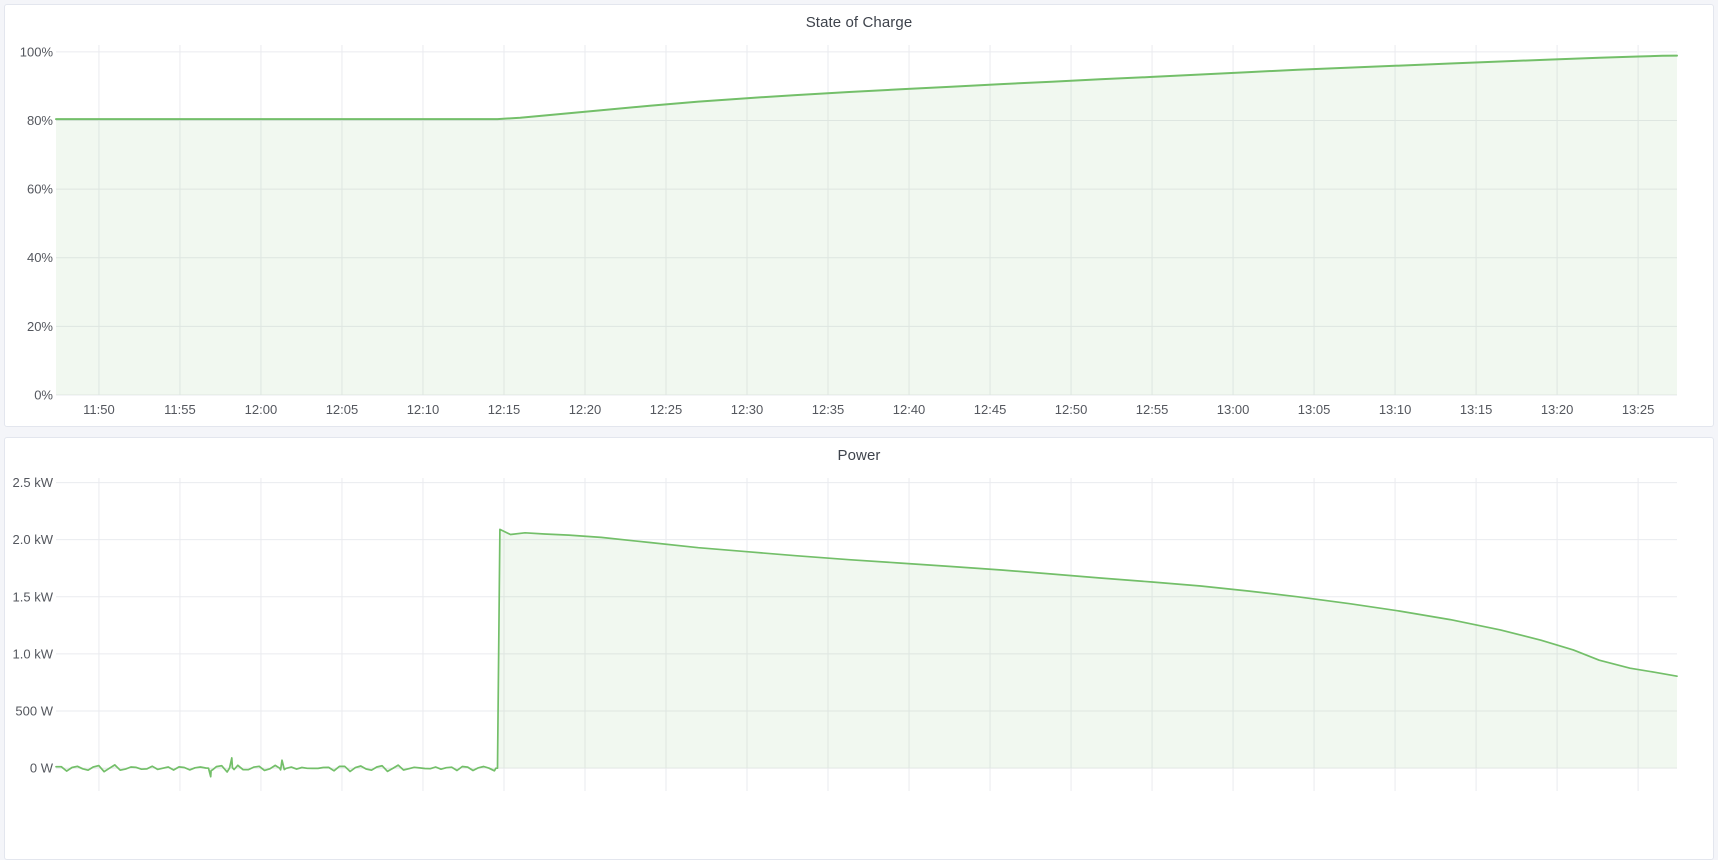  I want to click on y-tick-label: 20%, so click(40, 326).